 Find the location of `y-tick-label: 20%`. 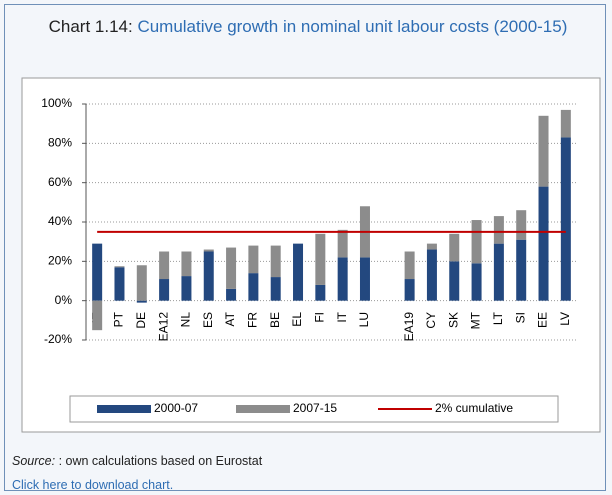

y-tick-label: 20% is located at coordinates (60, 261).